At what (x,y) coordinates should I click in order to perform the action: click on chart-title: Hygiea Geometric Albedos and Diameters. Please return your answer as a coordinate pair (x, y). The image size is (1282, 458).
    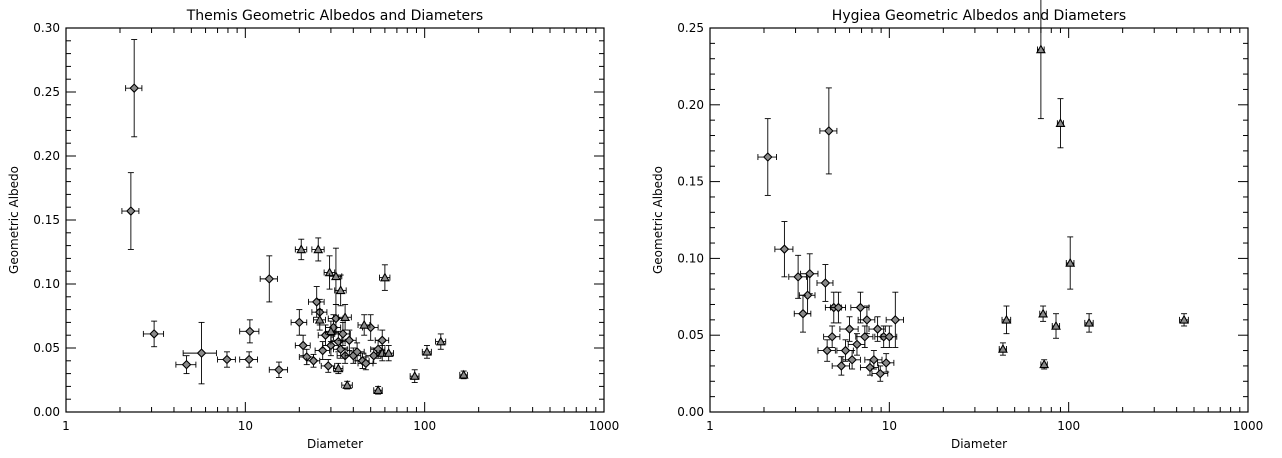
    Looking at the image, I should click on (979, 16).